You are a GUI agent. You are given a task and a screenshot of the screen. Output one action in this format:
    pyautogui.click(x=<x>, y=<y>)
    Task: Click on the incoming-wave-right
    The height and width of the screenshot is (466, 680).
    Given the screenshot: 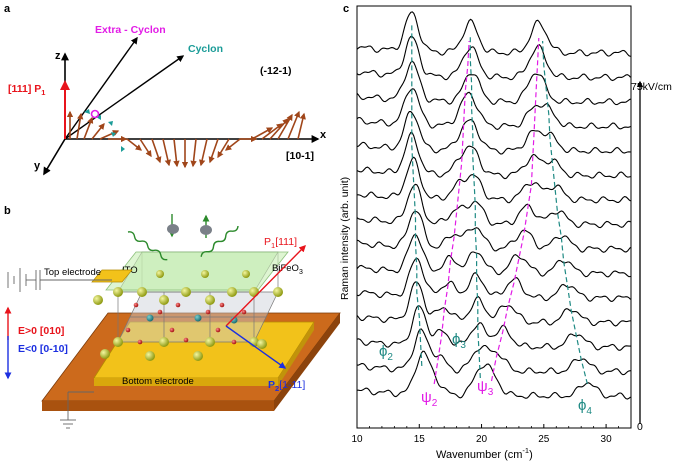 What is the action you would take?
    pyautogui.click(x=219, y=241)
    